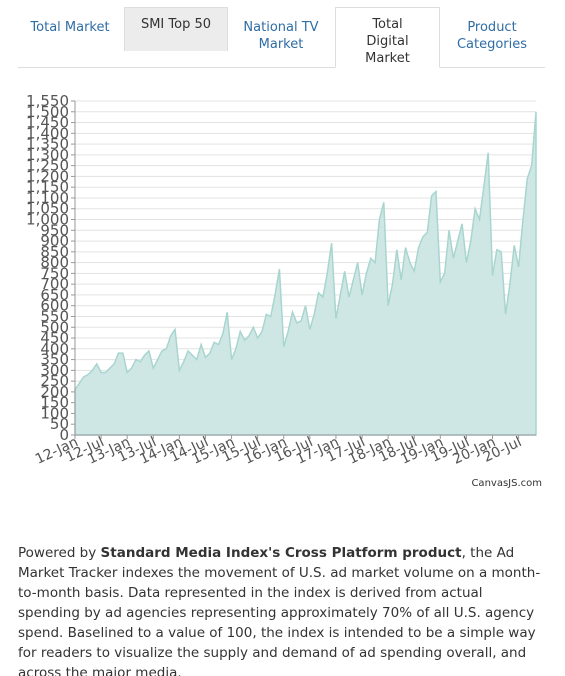 The height and width of the screenshot is (676, 565). What do you see at coordinates (54, 241) in the screenshot?
I see `y-tick-label: 900` at bounding box center [54, 241].